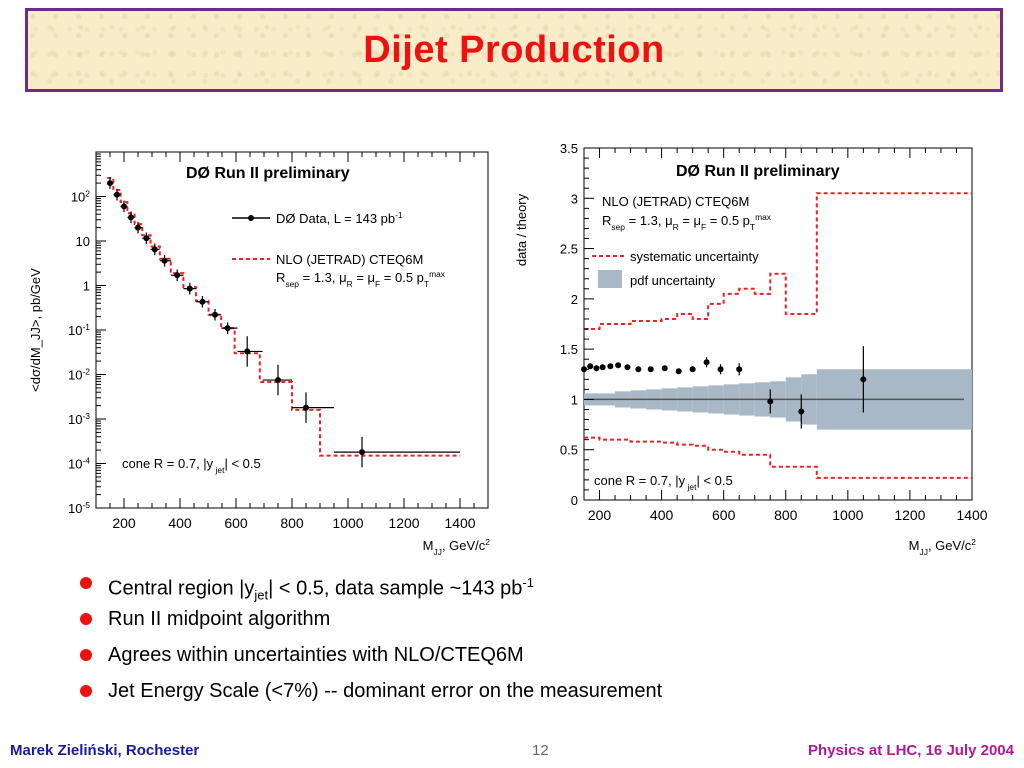  What do you see at coordinates (79, 419) in the screenshot?
I see `y-tick-label: 10⁻³` at bounding box center [79, 419].